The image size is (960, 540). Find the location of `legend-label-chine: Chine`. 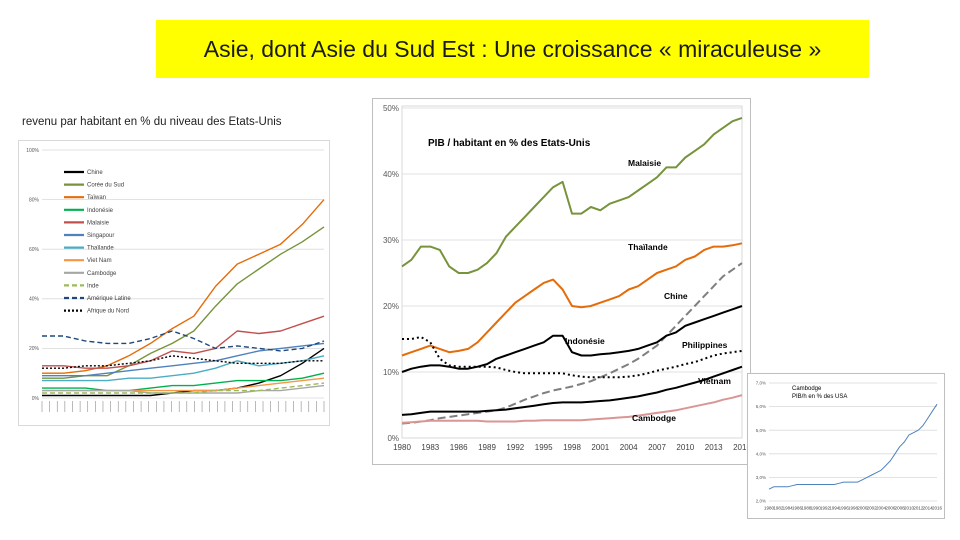

legend-label-chine: Chine is located at coordinates (95, 173).